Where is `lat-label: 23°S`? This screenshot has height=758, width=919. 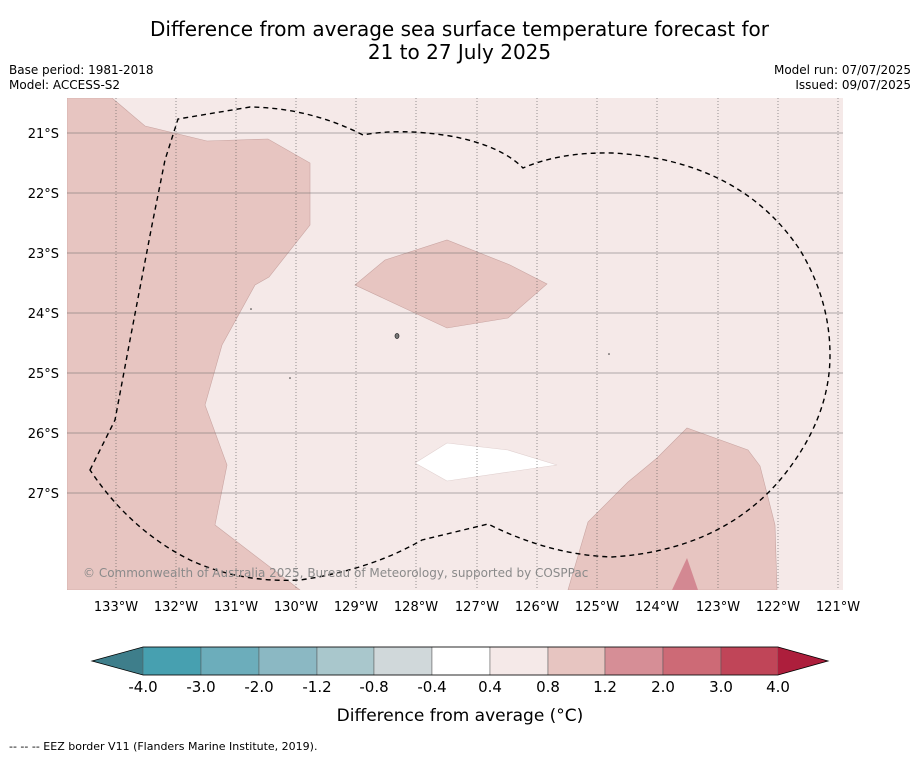 lat-label: 23°S is located at coordinates (43, 254).